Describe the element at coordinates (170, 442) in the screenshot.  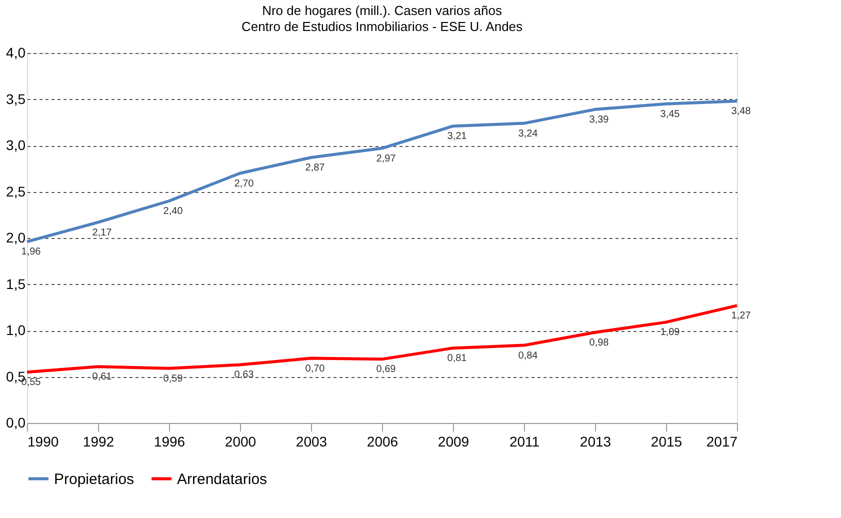
I see `x-tick-label: 1996` at that location.